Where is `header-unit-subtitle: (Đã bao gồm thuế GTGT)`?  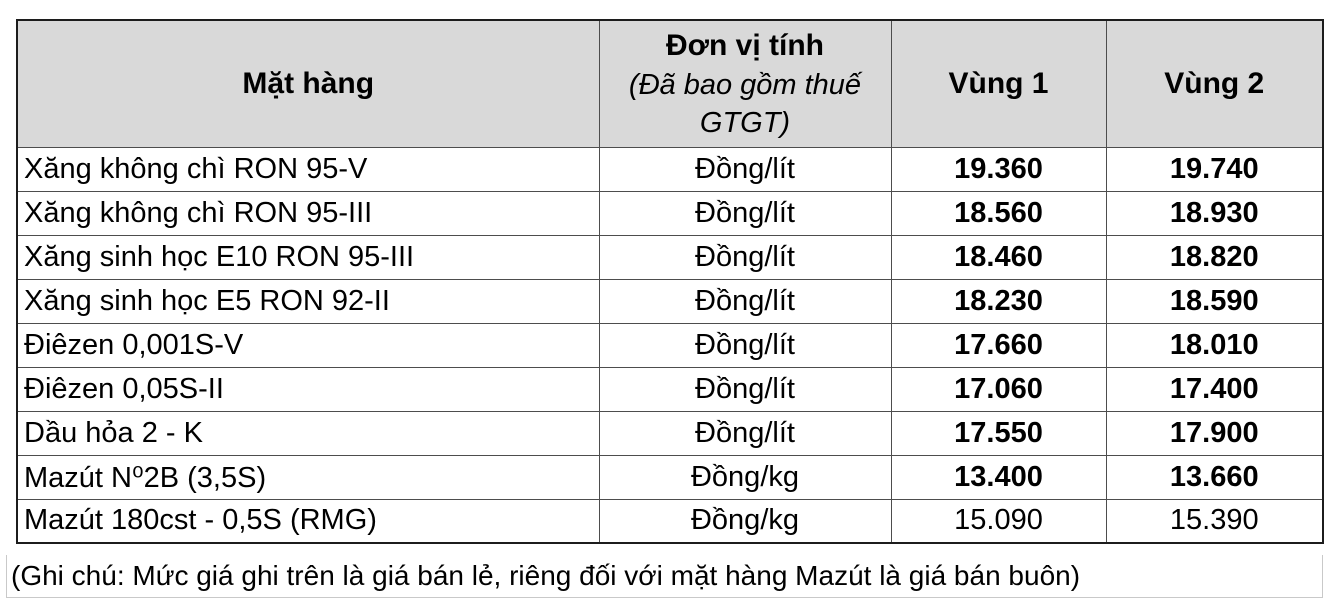
header-unit-subtitle: (Đã bao gồm thuế GTGT) is located at coordinates (745, 103).